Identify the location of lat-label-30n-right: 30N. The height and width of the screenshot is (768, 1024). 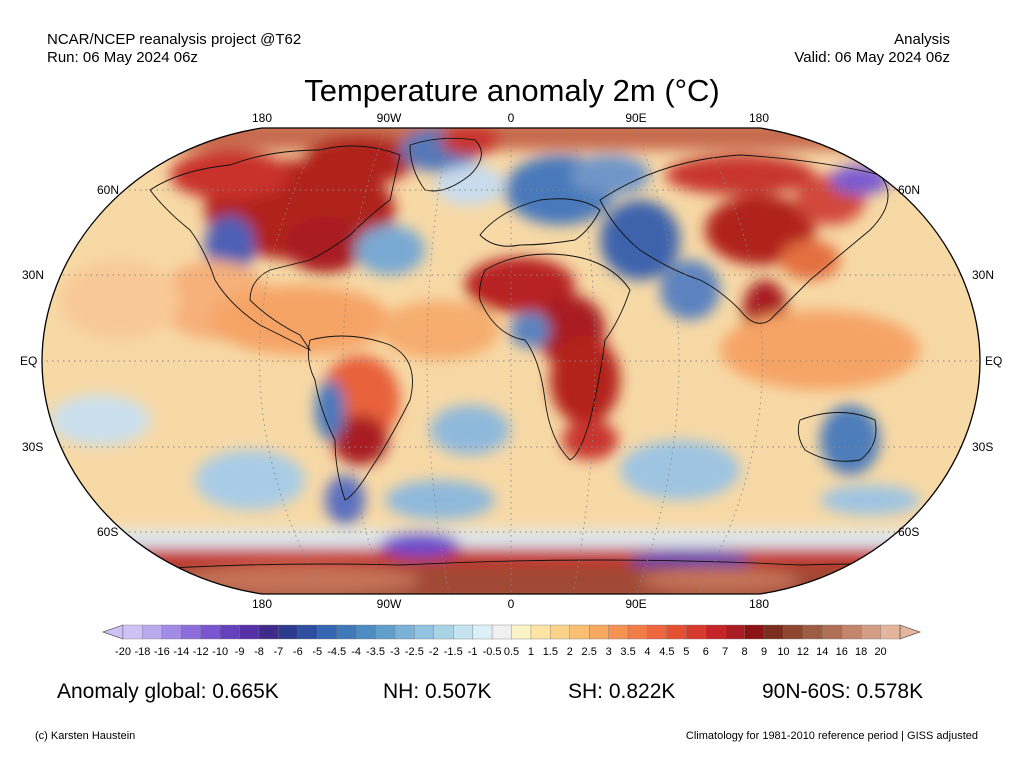
(983, 275).